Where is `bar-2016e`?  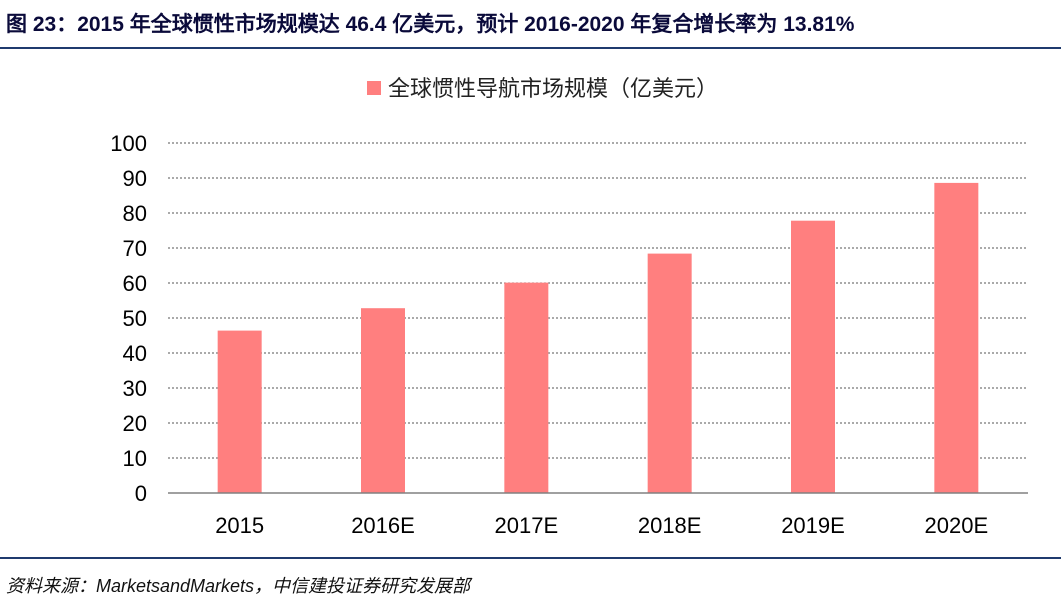 bar-2016e is located at coordinates (383, 400).